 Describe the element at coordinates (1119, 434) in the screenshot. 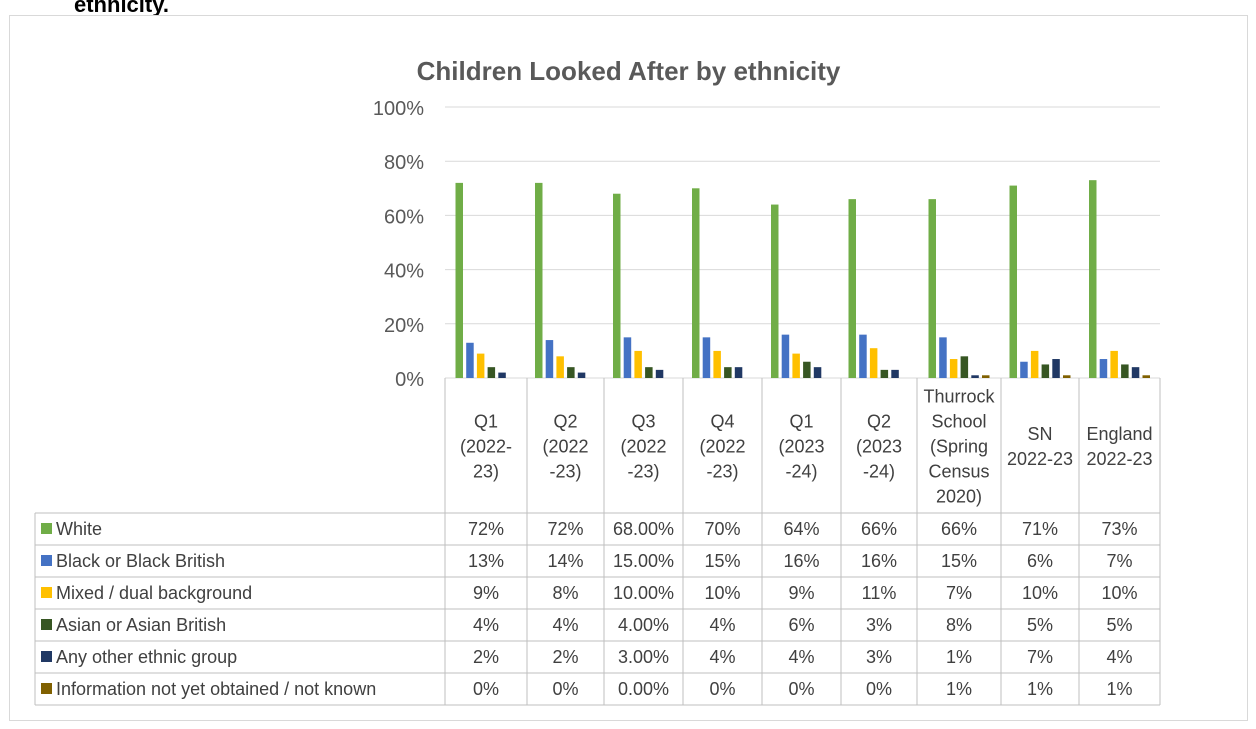

I see `category-label: England` at that location.